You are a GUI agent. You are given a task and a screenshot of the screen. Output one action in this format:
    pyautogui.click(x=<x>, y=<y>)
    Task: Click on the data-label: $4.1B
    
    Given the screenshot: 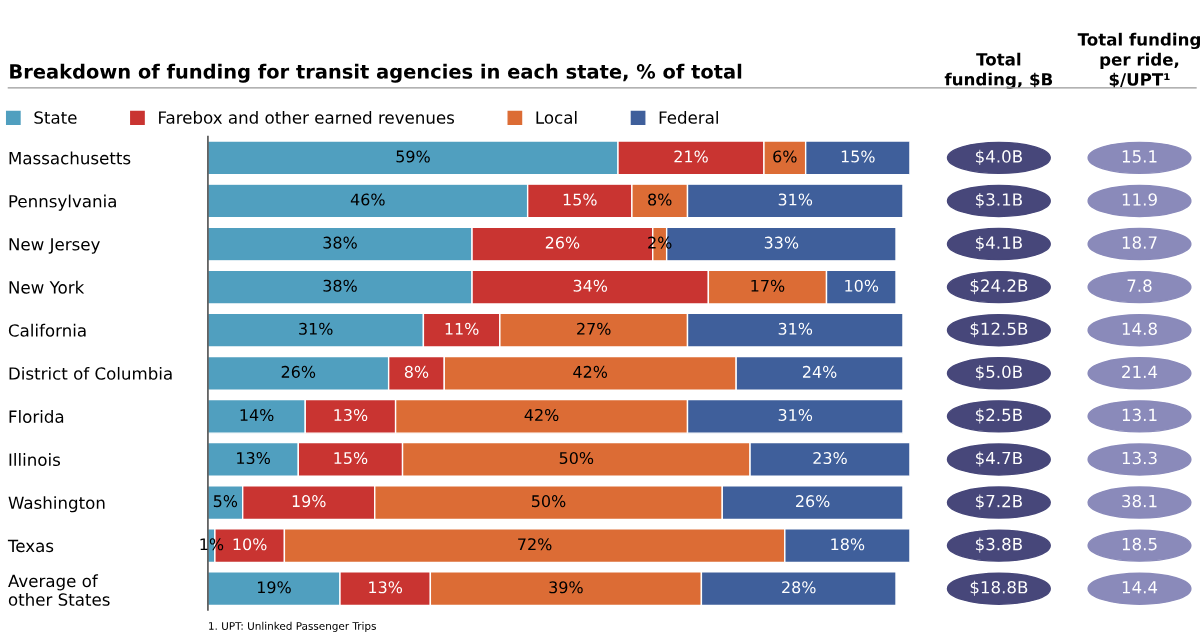 What is the action you would take?
    pyautogui.click(x=998, y=243)
    